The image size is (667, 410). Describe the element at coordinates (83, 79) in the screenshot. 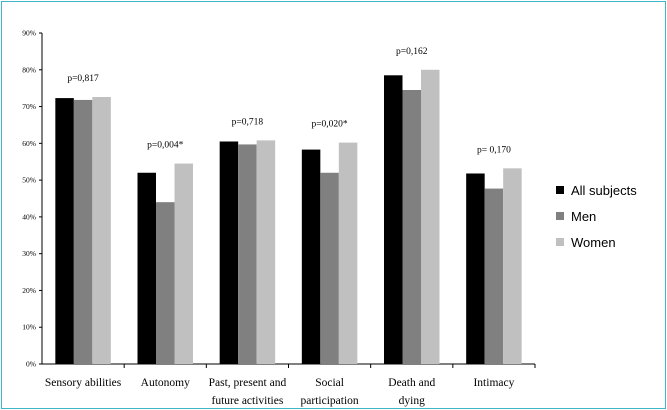

I see `p-value-label: p=0,817` at that location.